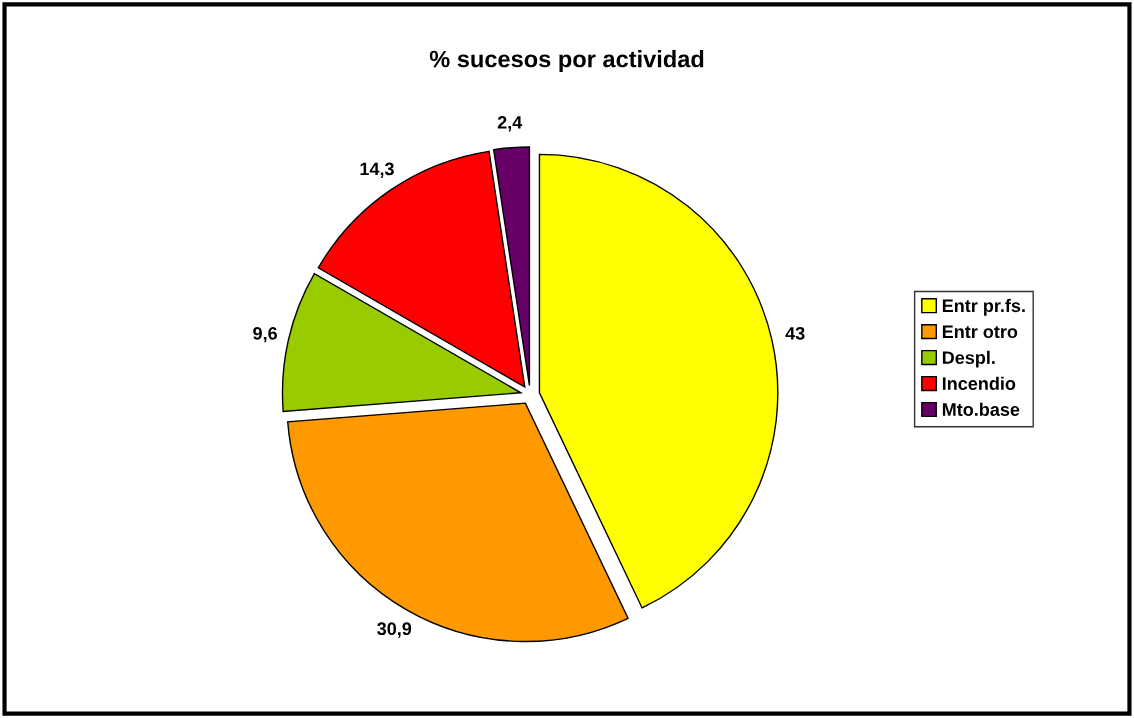  Describe the element at coordinates (968, 359) in the screenshot. I see `legend-label: Despl.` at that location.